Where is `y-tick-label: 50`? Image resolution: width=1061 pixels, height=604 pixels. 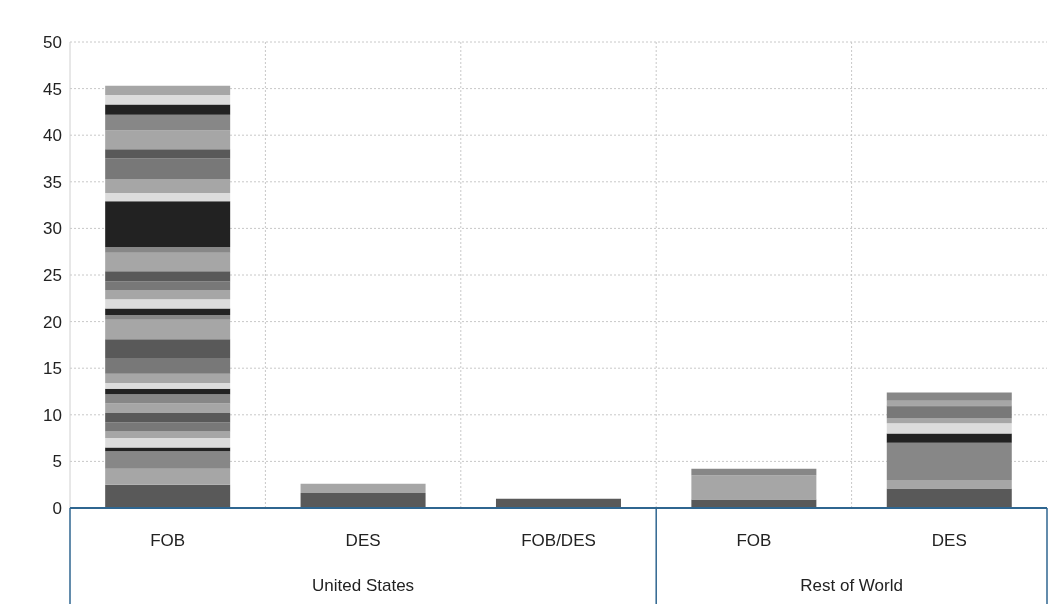
y-tick-label: 50 is located at coordinates (52, 43).